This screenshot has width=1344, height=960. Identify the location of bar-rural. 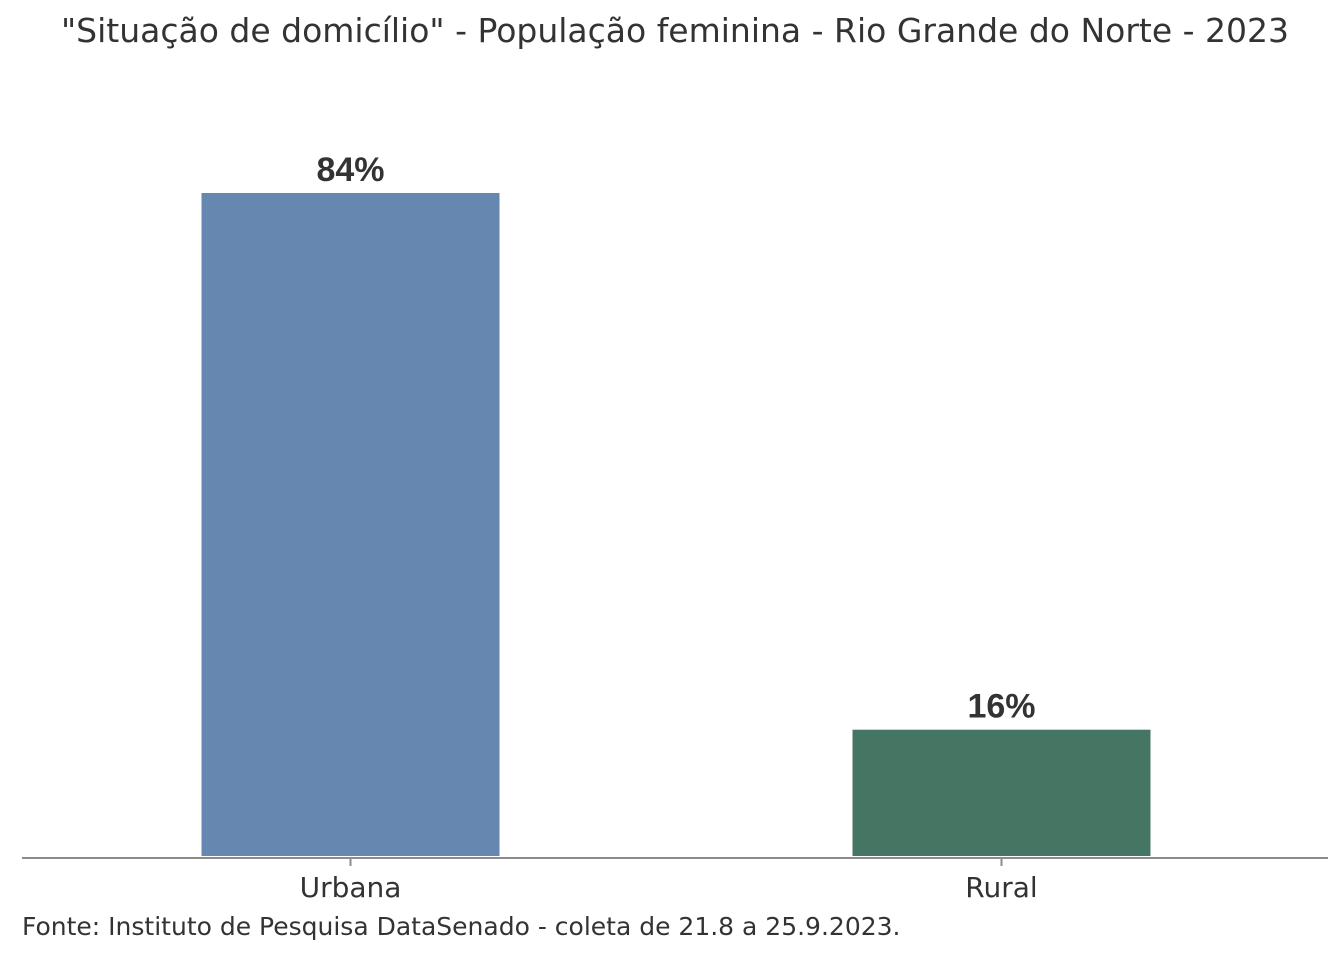
(1001, 792).